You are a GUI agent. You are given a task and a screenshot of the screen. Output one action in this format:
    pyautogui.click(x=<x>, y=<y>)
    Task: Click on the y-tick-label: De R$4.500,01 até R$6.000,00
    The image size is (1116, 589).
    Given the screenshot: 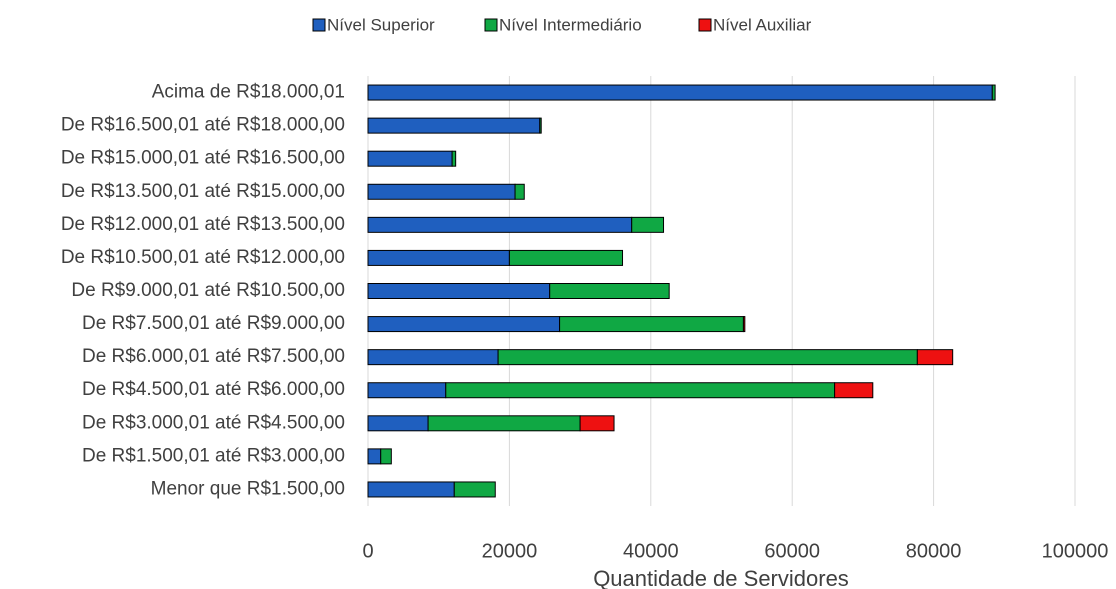 What is the action you would take?
    pyautogui.click(x=213, y=389)
    